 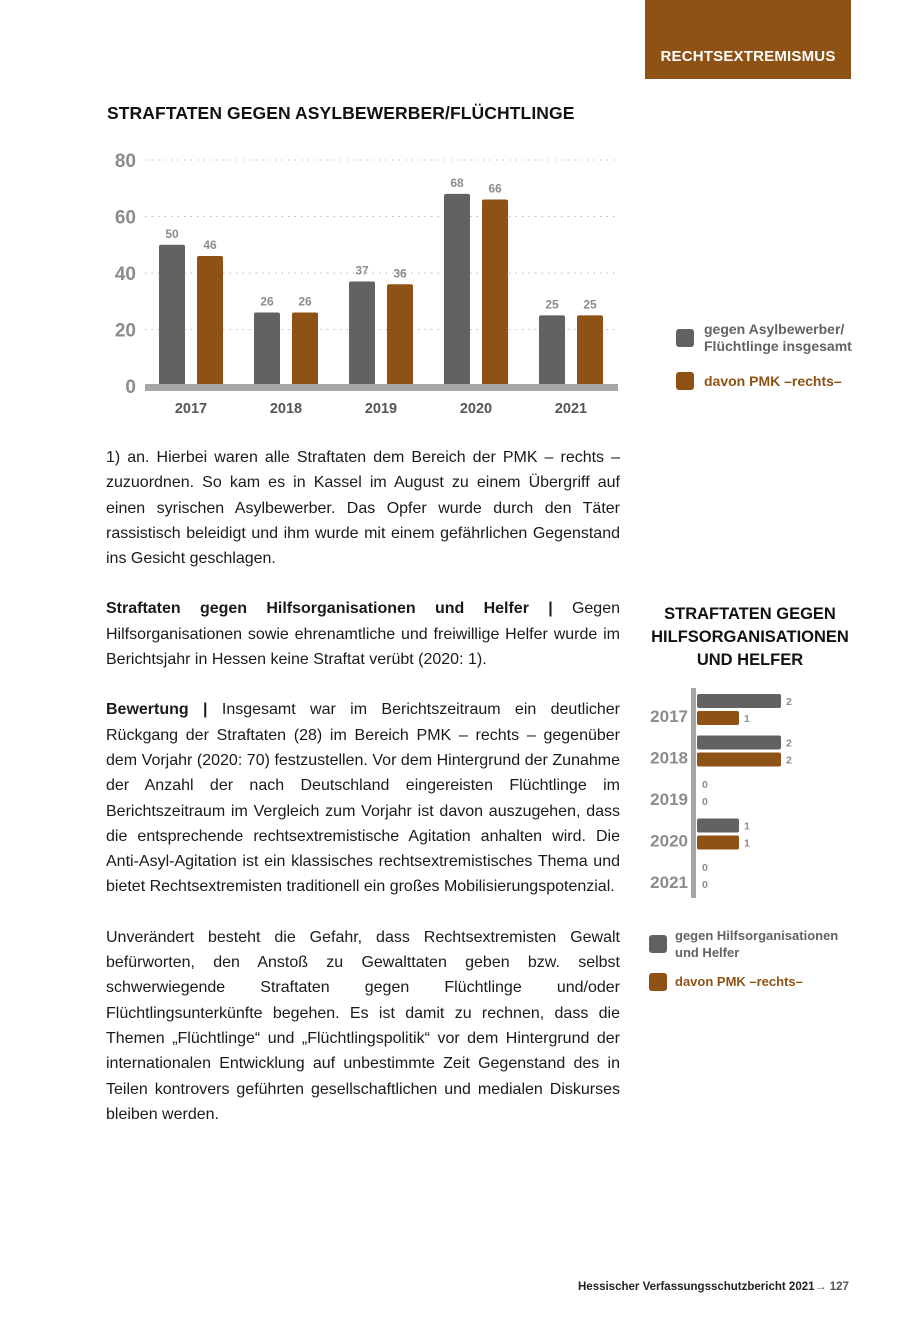 I want to click on data-label: 37, so click(x=362, y=270).